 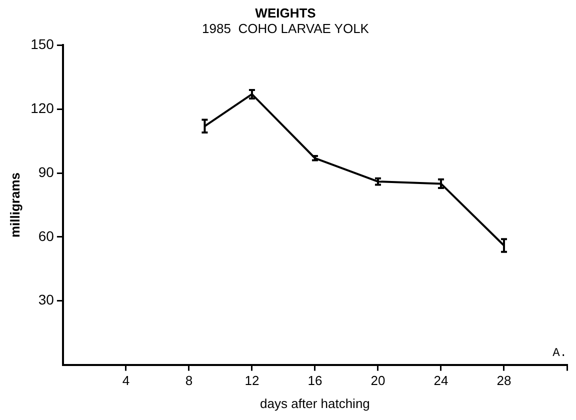 What do you see at coordinates (441, 380) in the screenshot?
I see `x-tick-label: 24` at bounding box center [441, 380].